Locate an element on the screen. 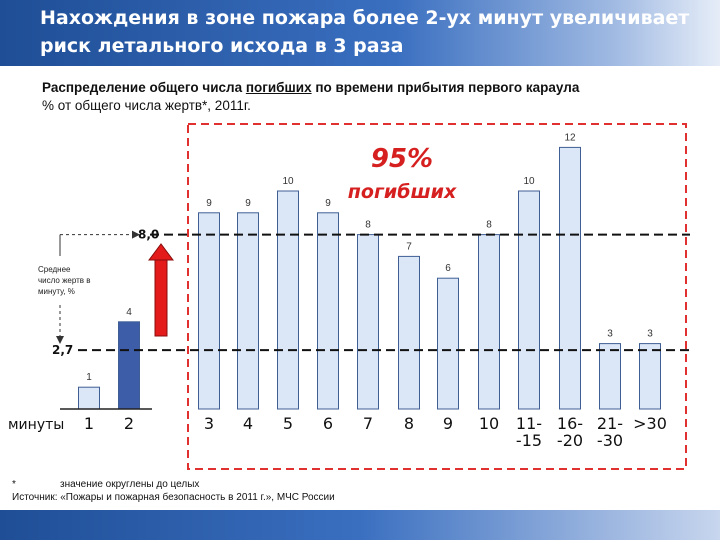 This screenshot has height=540, width=720. reference-label-2-7: 2,7 is located at coordinates (62, 350).